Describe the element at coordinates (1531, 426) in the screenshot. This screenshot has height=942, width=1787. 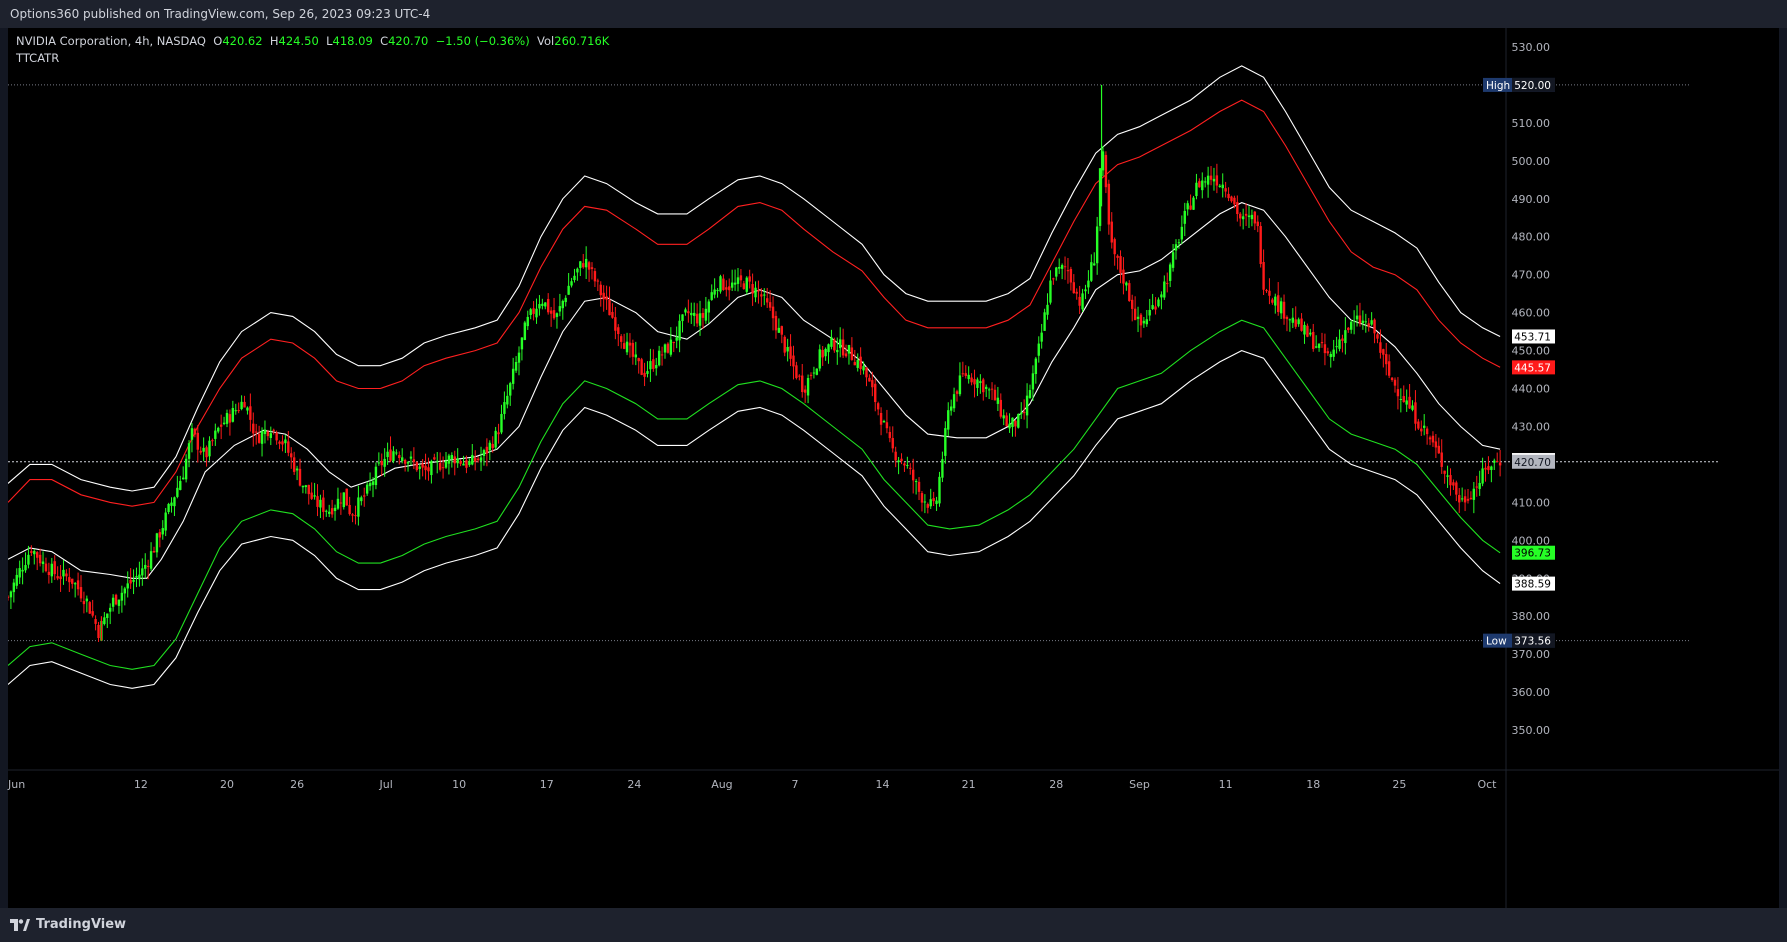
I see `price-tick-label: 430.00` at that location.